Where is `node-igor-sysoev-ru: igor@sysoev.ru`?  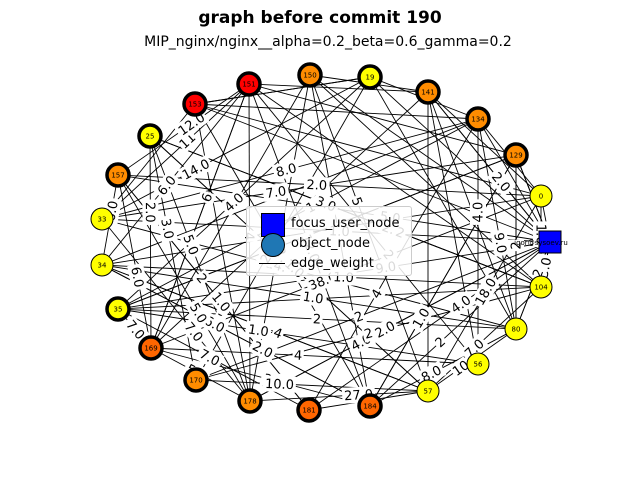
node-igor-sysoev-ru: igor@sysoev.ru is located at coordinates (541, 242).